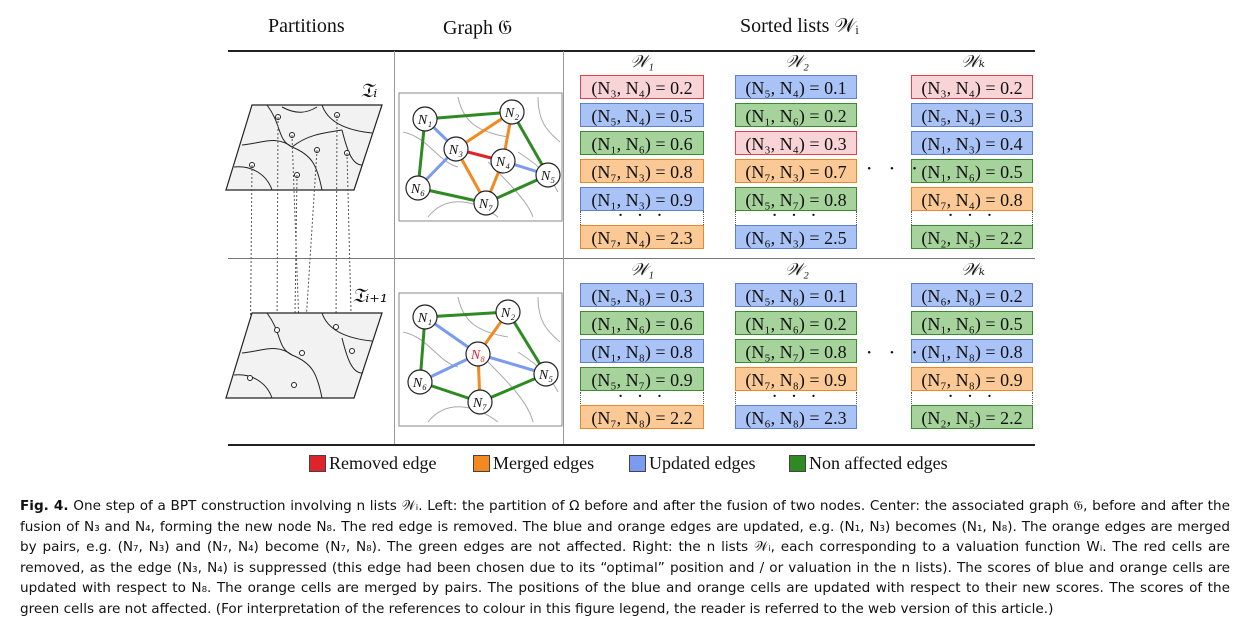  Describe the element at coordinates (796, 143) in the screenshot. I see `list-cell: (N₃, N₄) = 0.3` at that location.